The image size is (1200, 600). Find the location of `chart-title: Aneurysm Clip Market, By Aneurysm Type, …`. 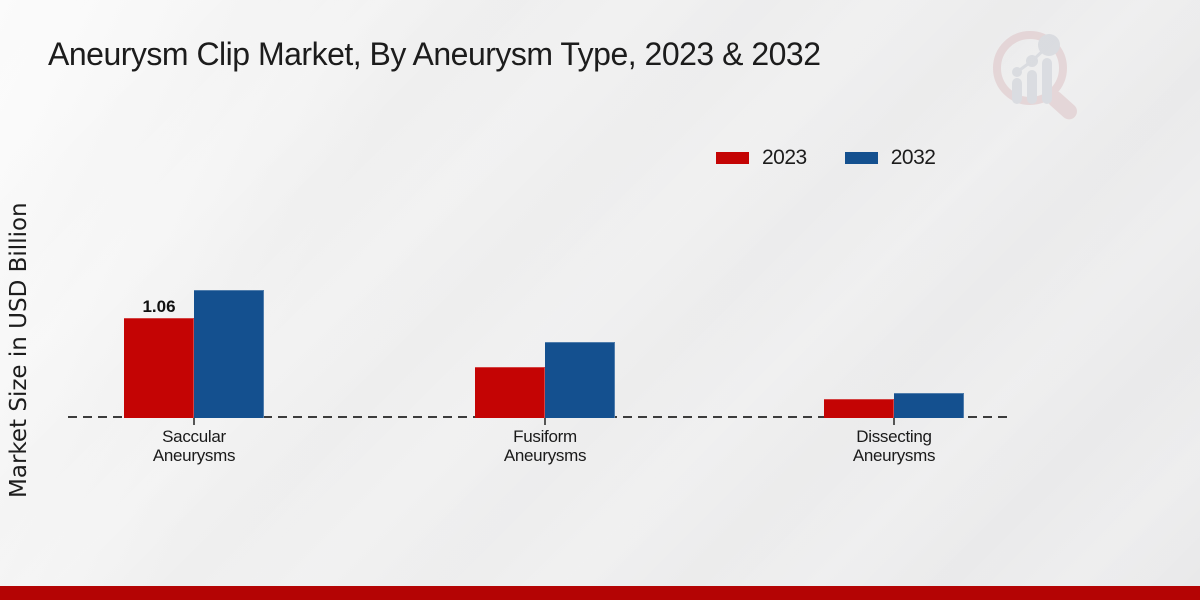

chart-title: Aneurysm Clip Market, By Aneurysm Type, … is located at coordinates (434, 54).